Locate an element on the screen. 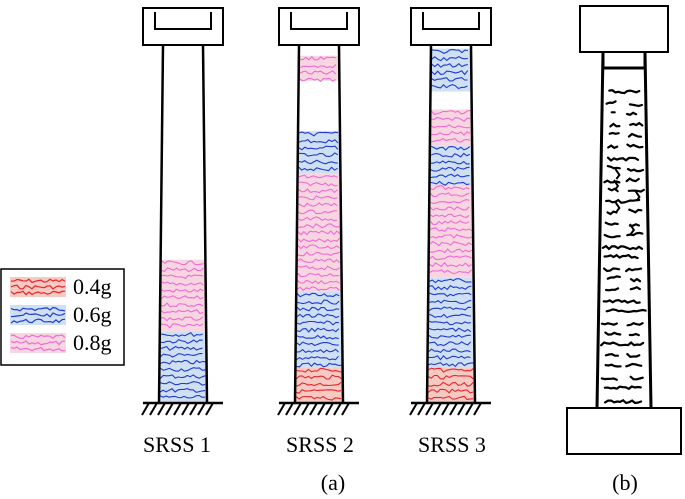 The image size is (685, 499). legend-item-0-8g: 0.8g is located at coordinates (61, 342).